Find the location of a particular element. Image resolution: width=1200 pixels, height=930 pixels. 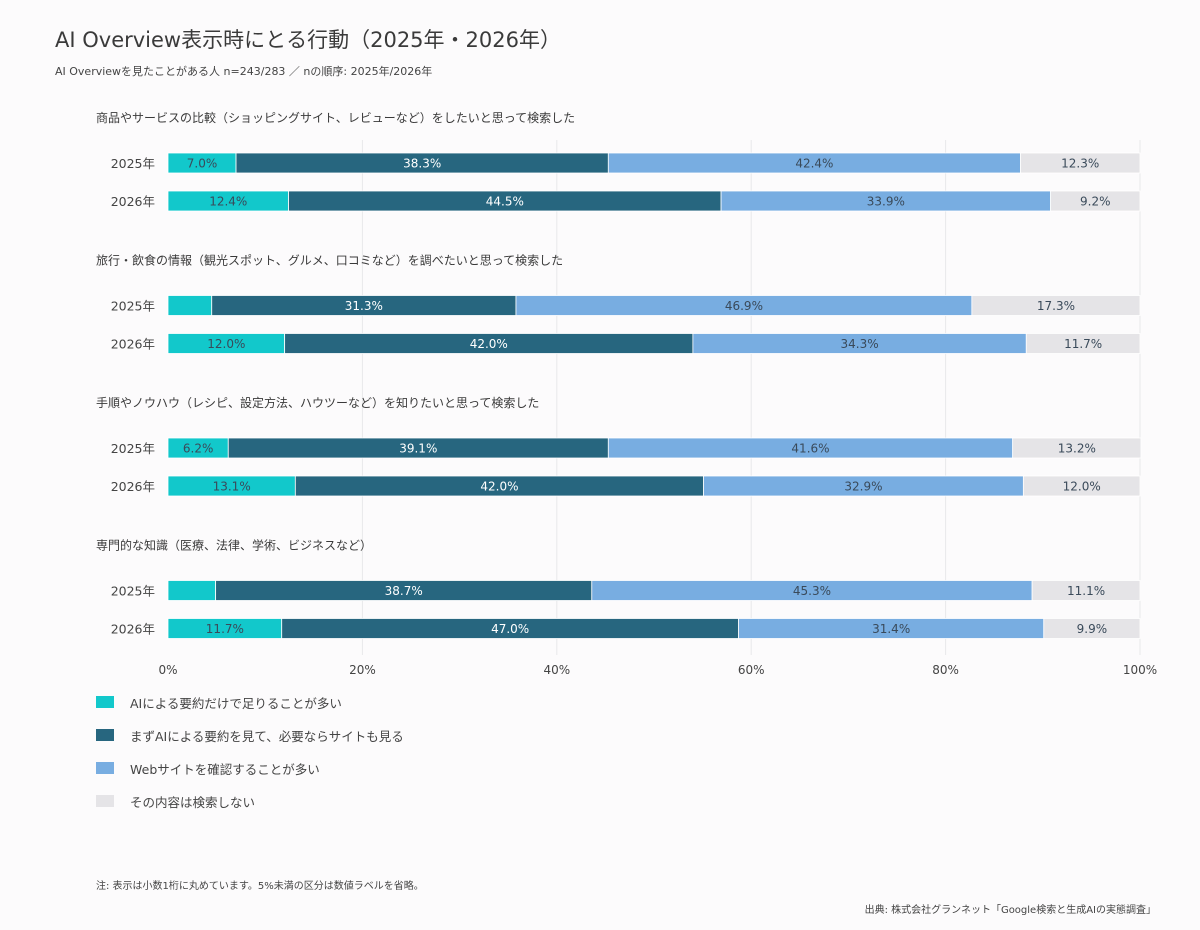

data-label: 13.2% is located at coordinates (1077, 449).